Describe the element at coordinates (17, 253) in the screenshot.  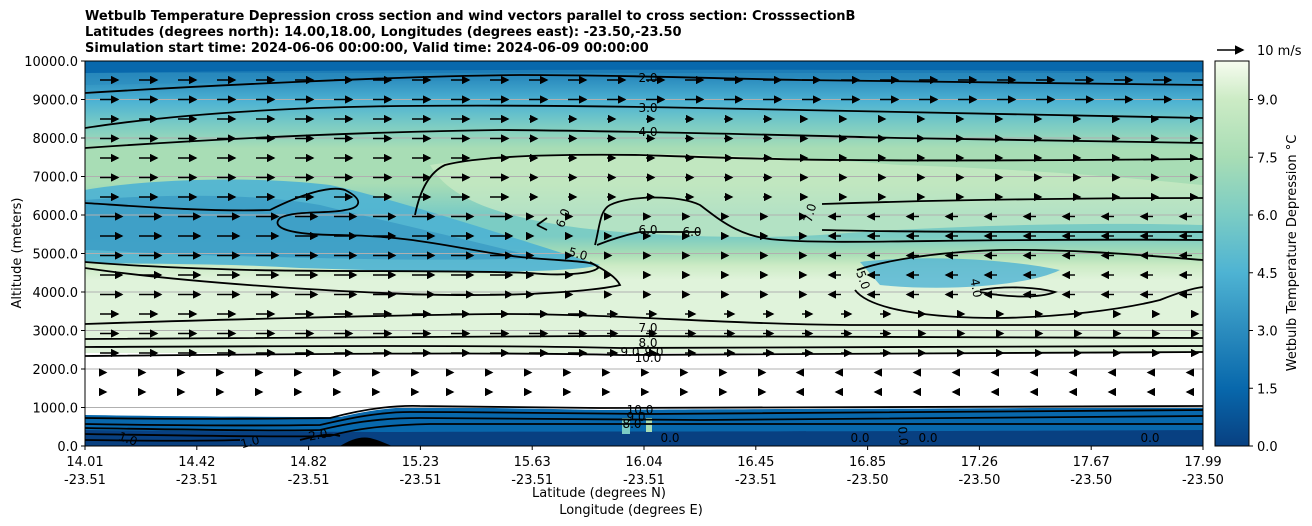
I see `y-axis-label: Altitude (meters)` at that location.